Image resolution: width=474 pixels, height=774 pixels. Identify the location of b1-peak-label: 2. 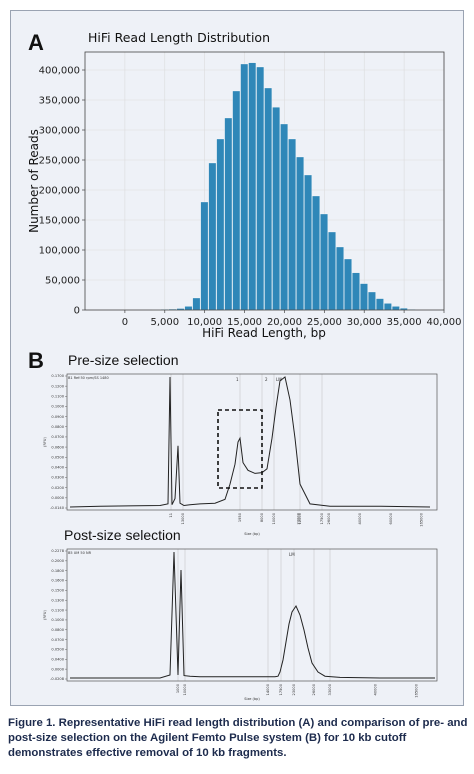
(266, 379).